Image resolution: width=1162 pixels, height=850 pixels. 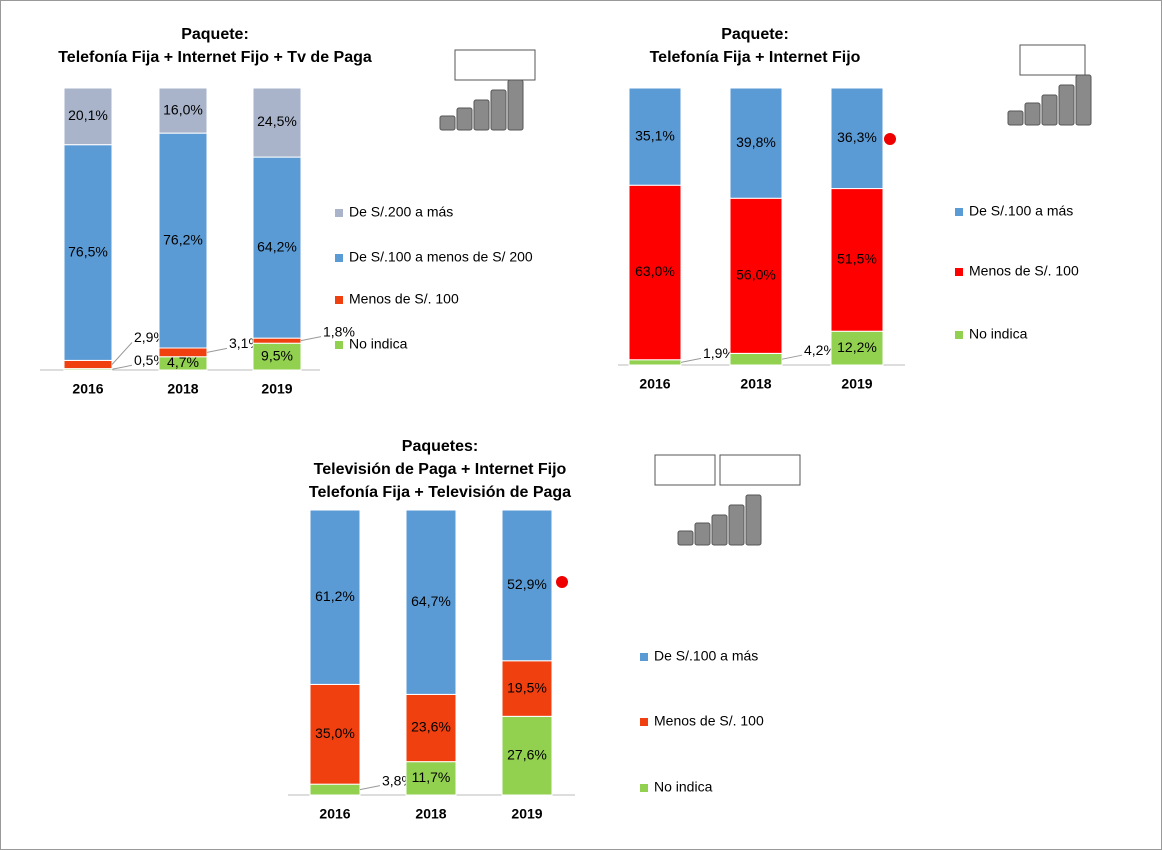 I want to click on data-label: 51,5%, so click(x=857, y=259).